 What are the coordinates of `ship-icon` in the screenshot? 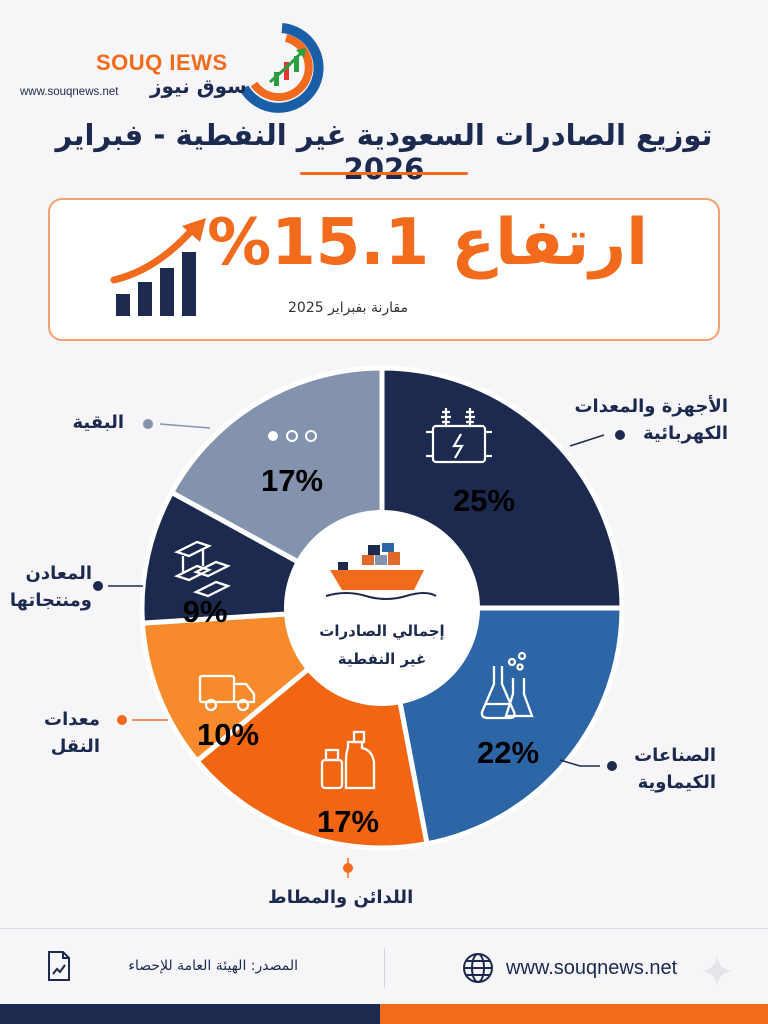 It's located at (381, 571).